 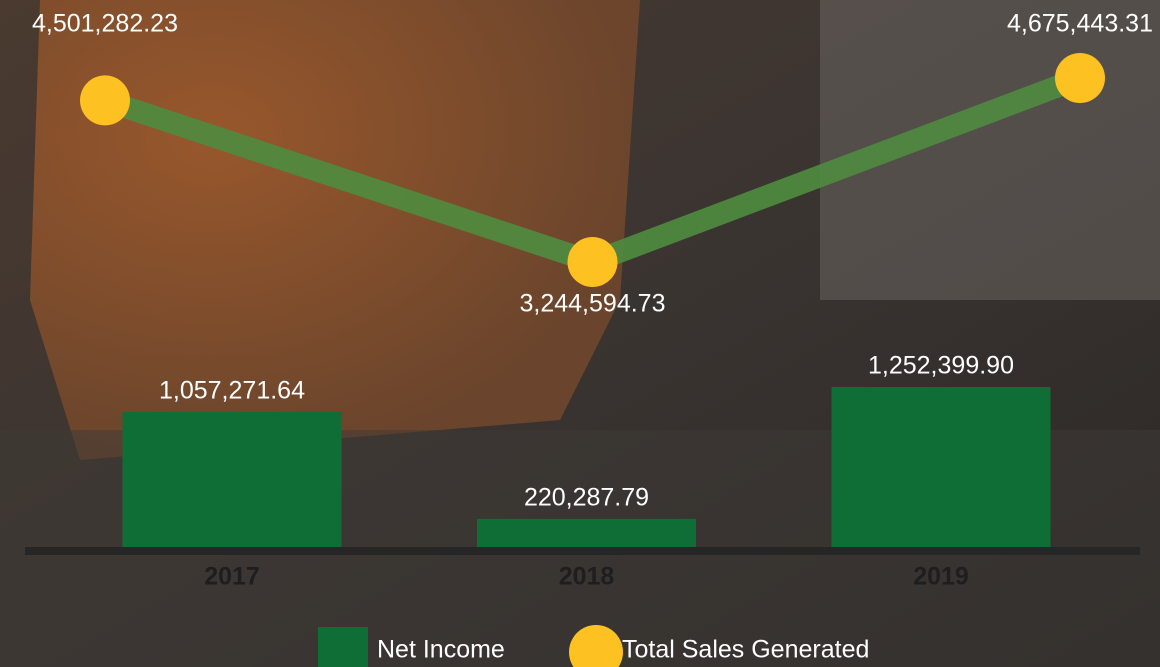 What do you see at coordinates (232, 391) in the screenshot?
I see `data-label: 1,057,271.64` at bounding box center [232, 391].